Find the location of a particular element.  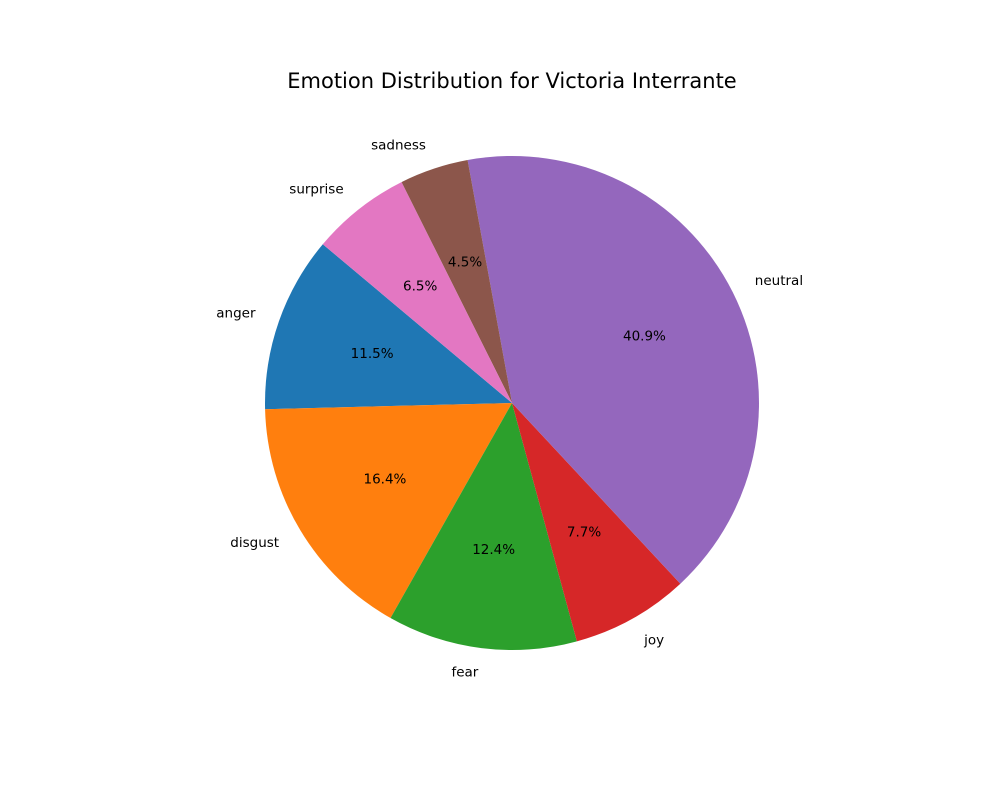

pie-slice-sadness is located at coordinates (456, 281).